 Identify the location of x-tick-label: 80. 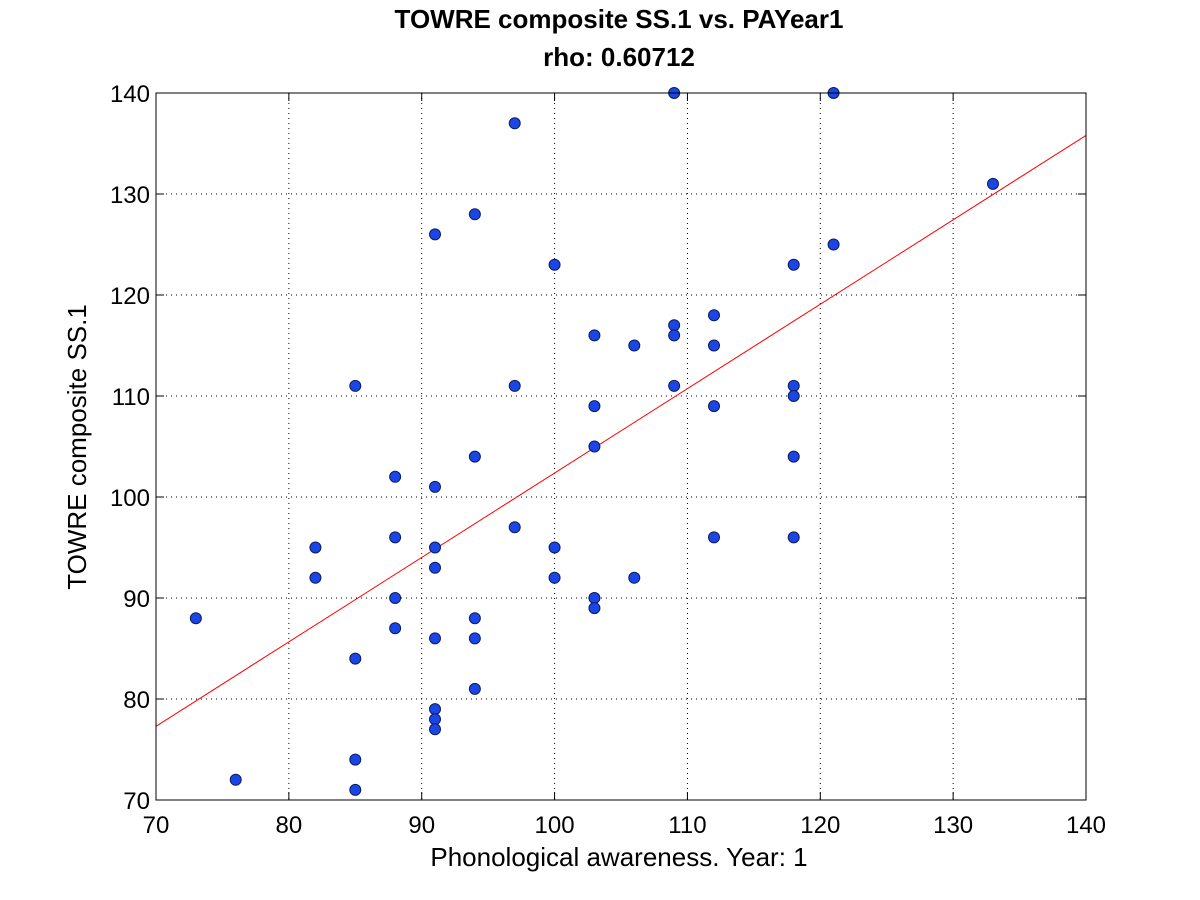
(289, 825).